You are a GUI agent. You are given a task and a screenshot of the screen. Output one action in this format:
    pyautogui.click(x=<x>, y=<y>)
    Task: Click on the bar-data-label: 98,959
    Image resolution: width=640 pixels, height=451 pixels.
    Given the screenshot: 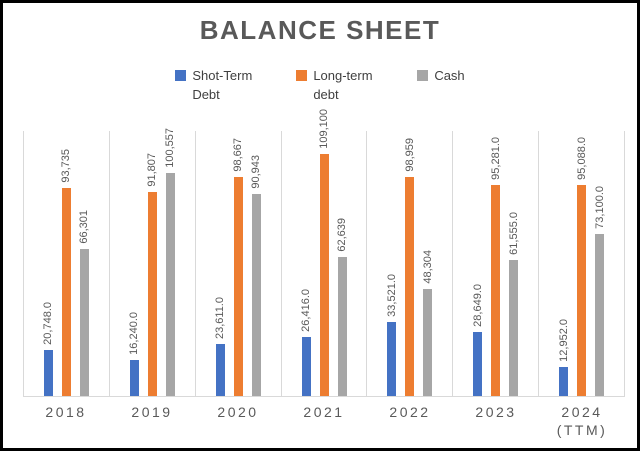 What is the action you would take?
    pyautogui.click(x=409, y=155)
    